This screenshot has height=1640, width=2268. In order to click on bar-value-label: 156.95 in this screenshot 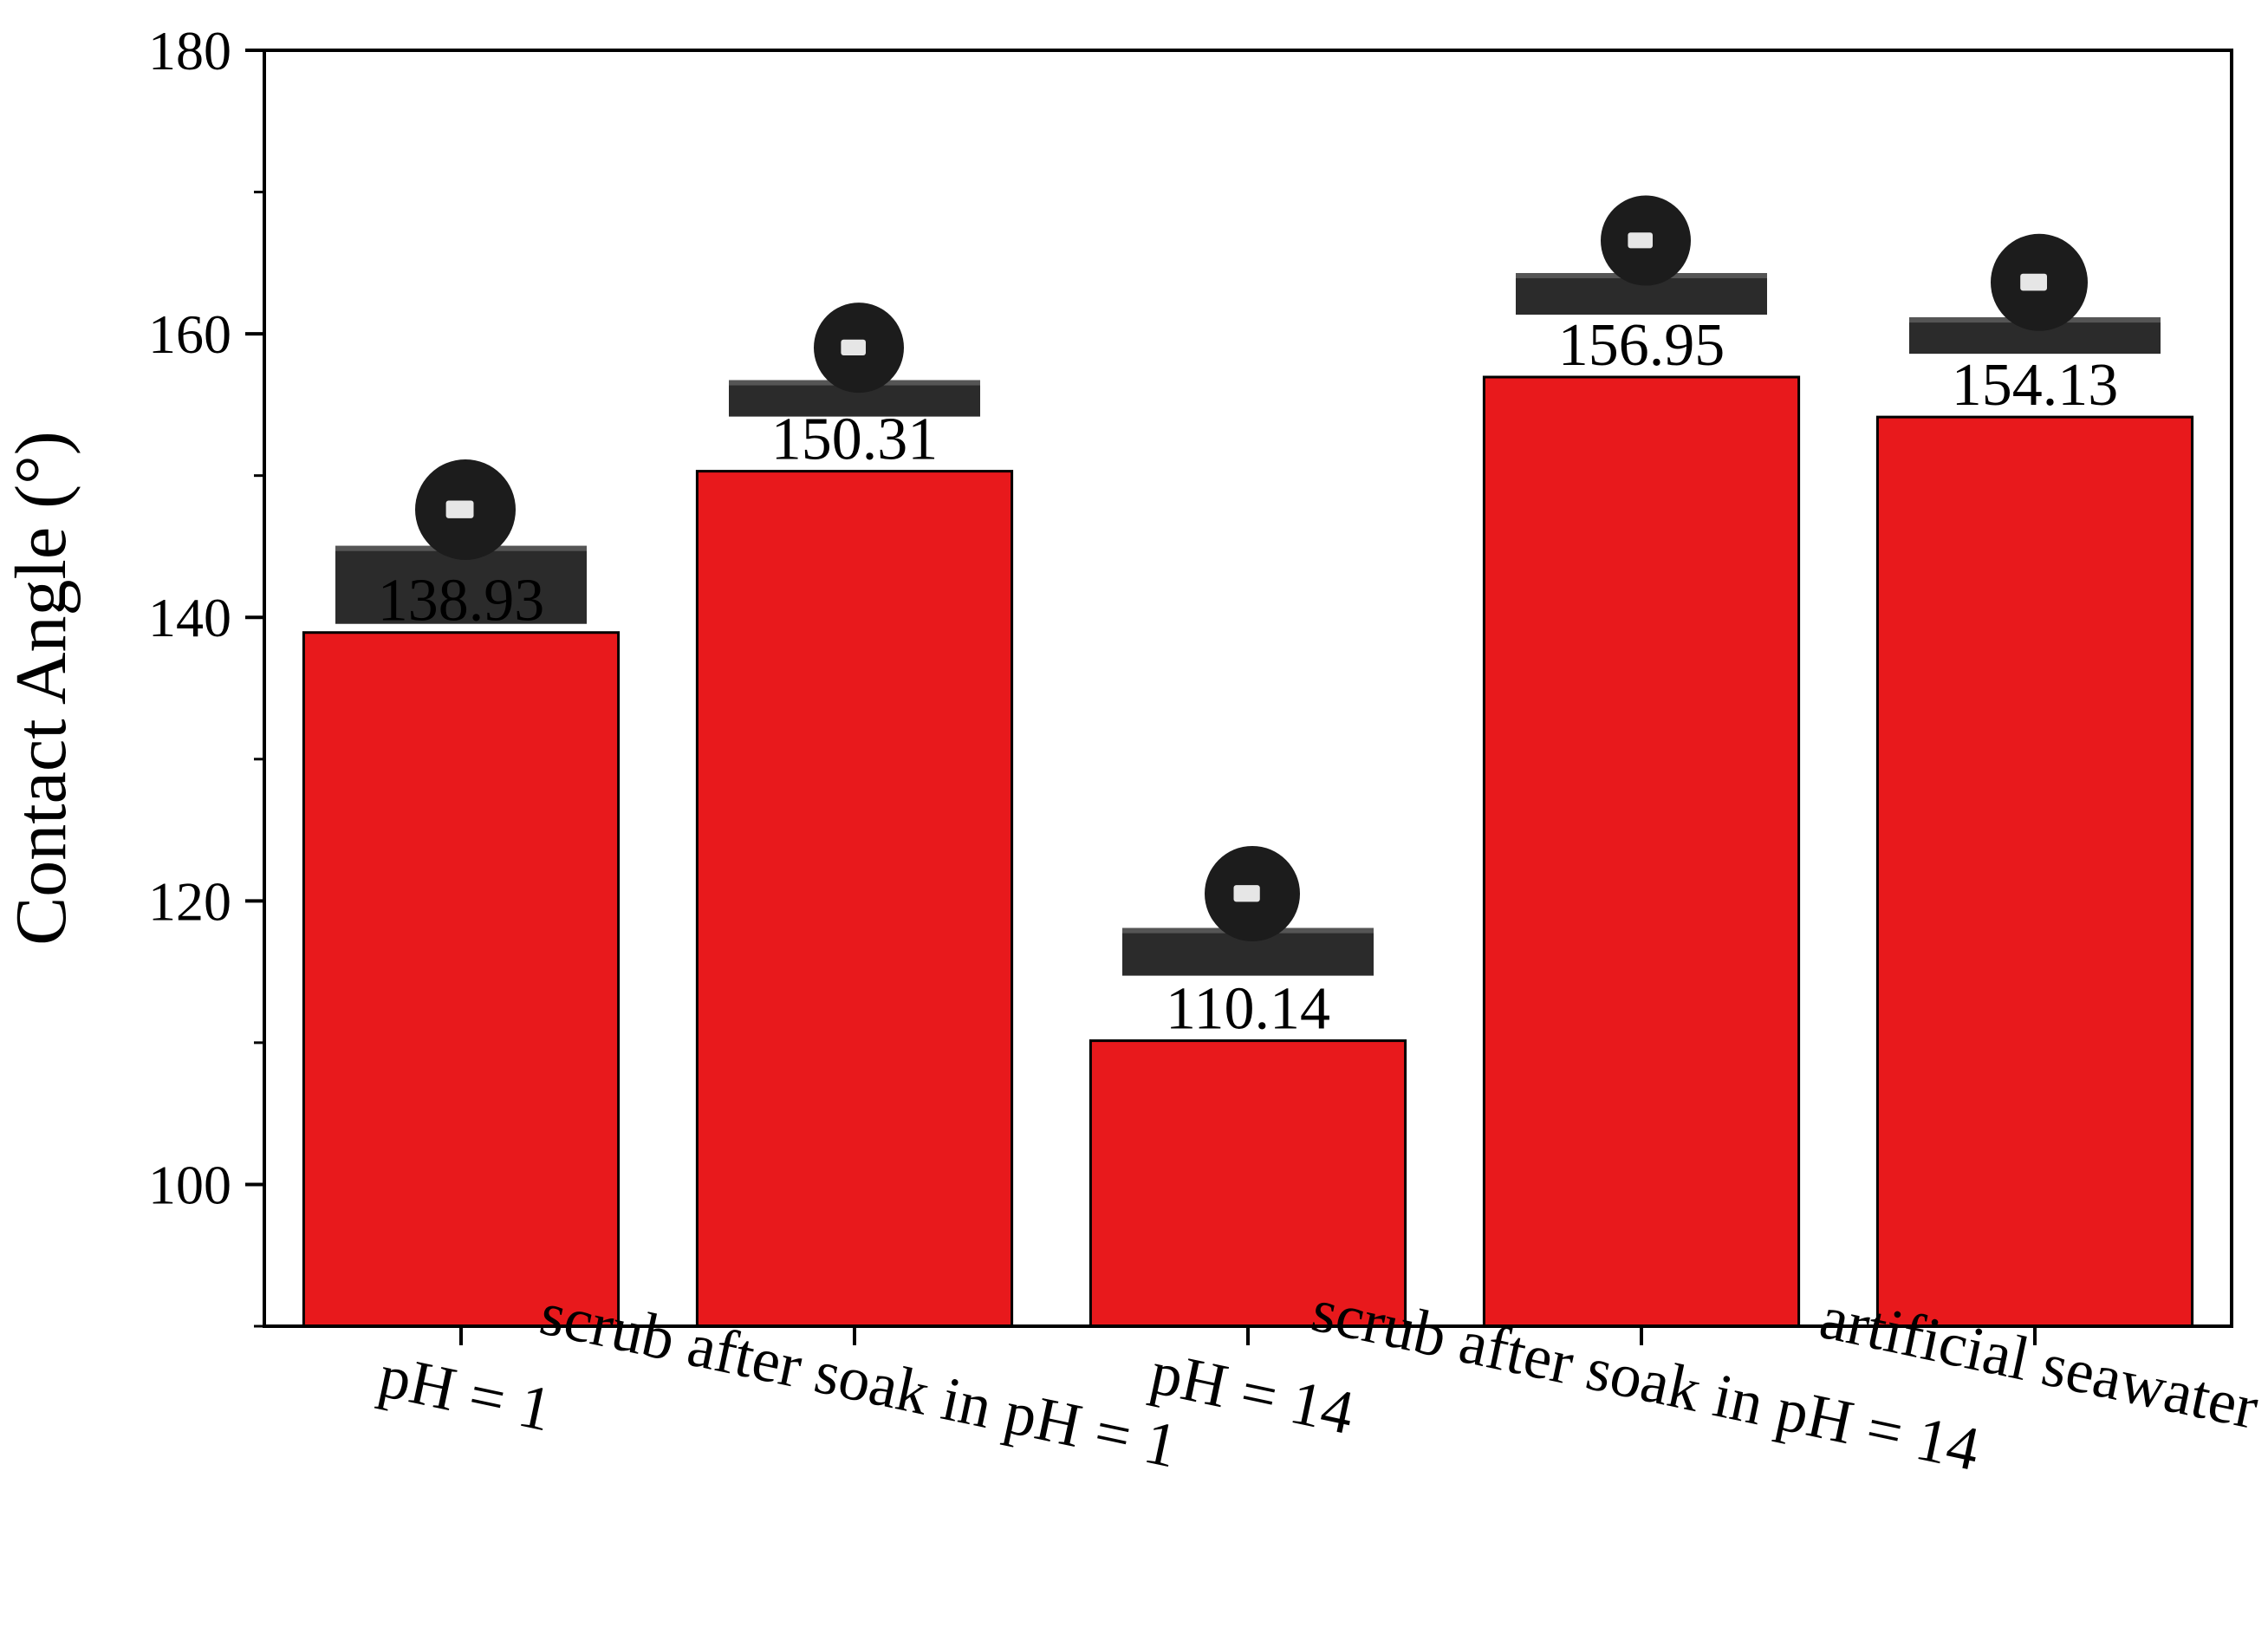, I will do `click(1641, 345)`.